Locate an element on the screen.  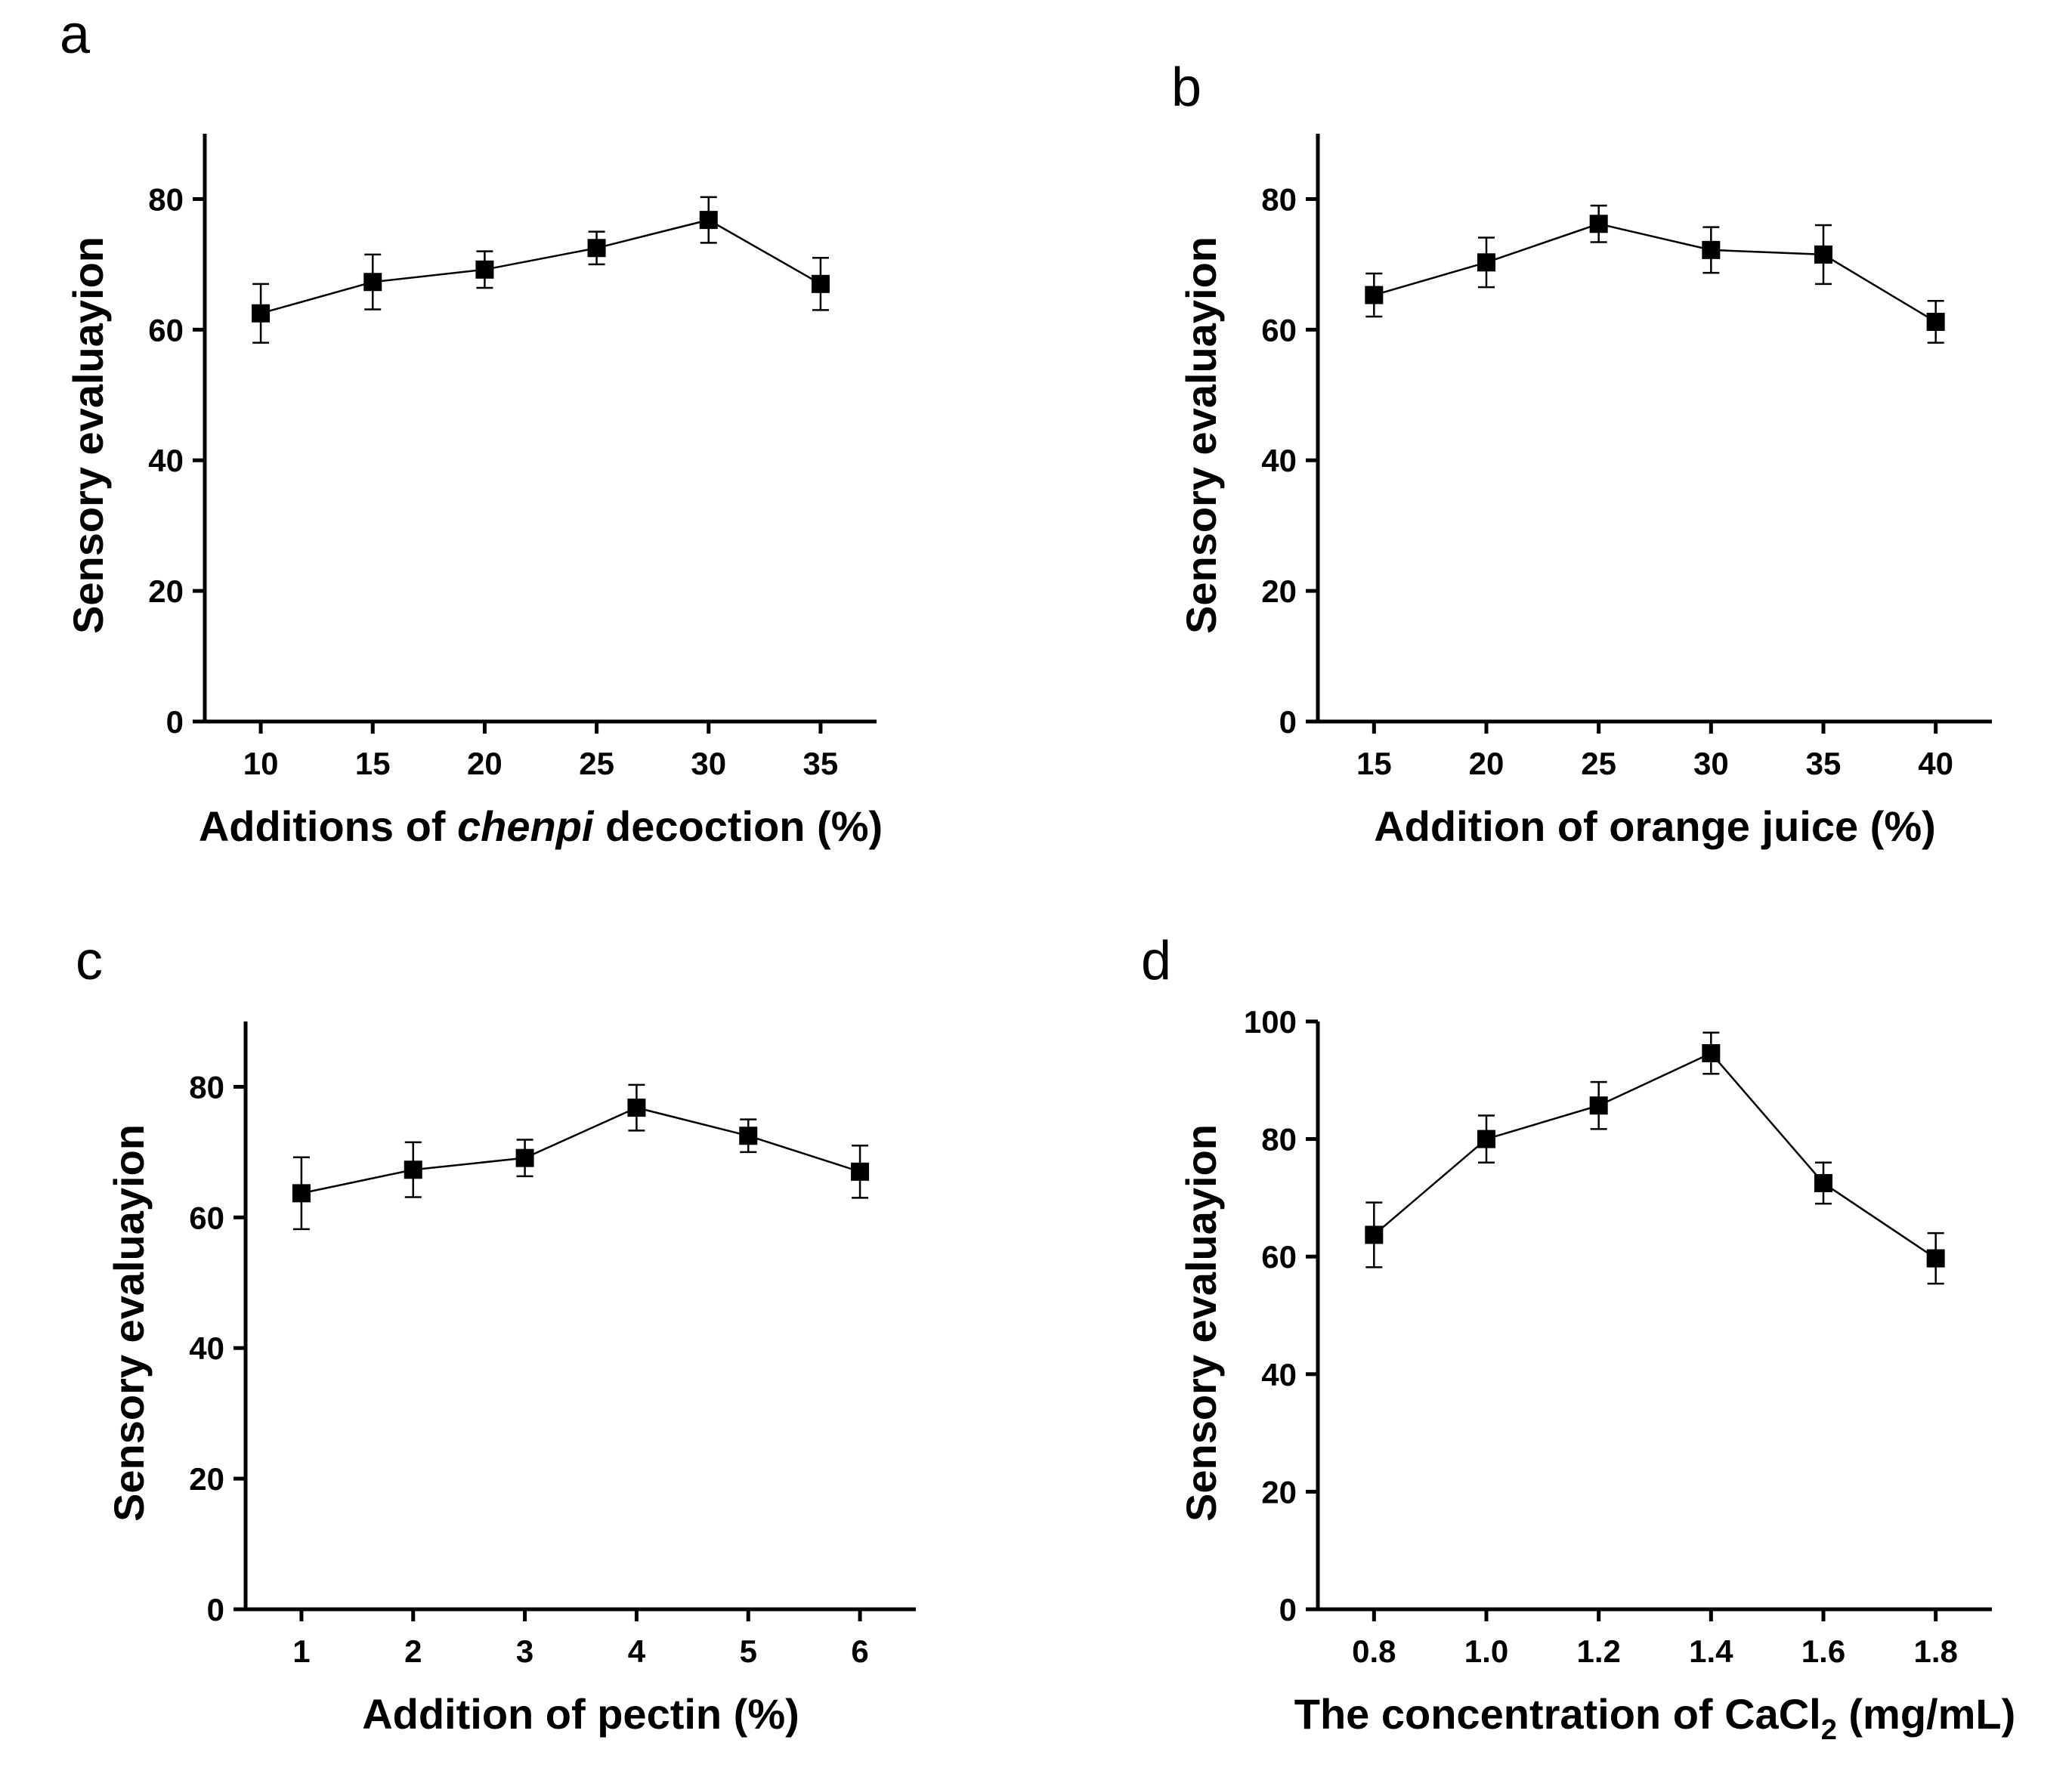
x-tick-label: 40 is located at coordinates (1936, 763).